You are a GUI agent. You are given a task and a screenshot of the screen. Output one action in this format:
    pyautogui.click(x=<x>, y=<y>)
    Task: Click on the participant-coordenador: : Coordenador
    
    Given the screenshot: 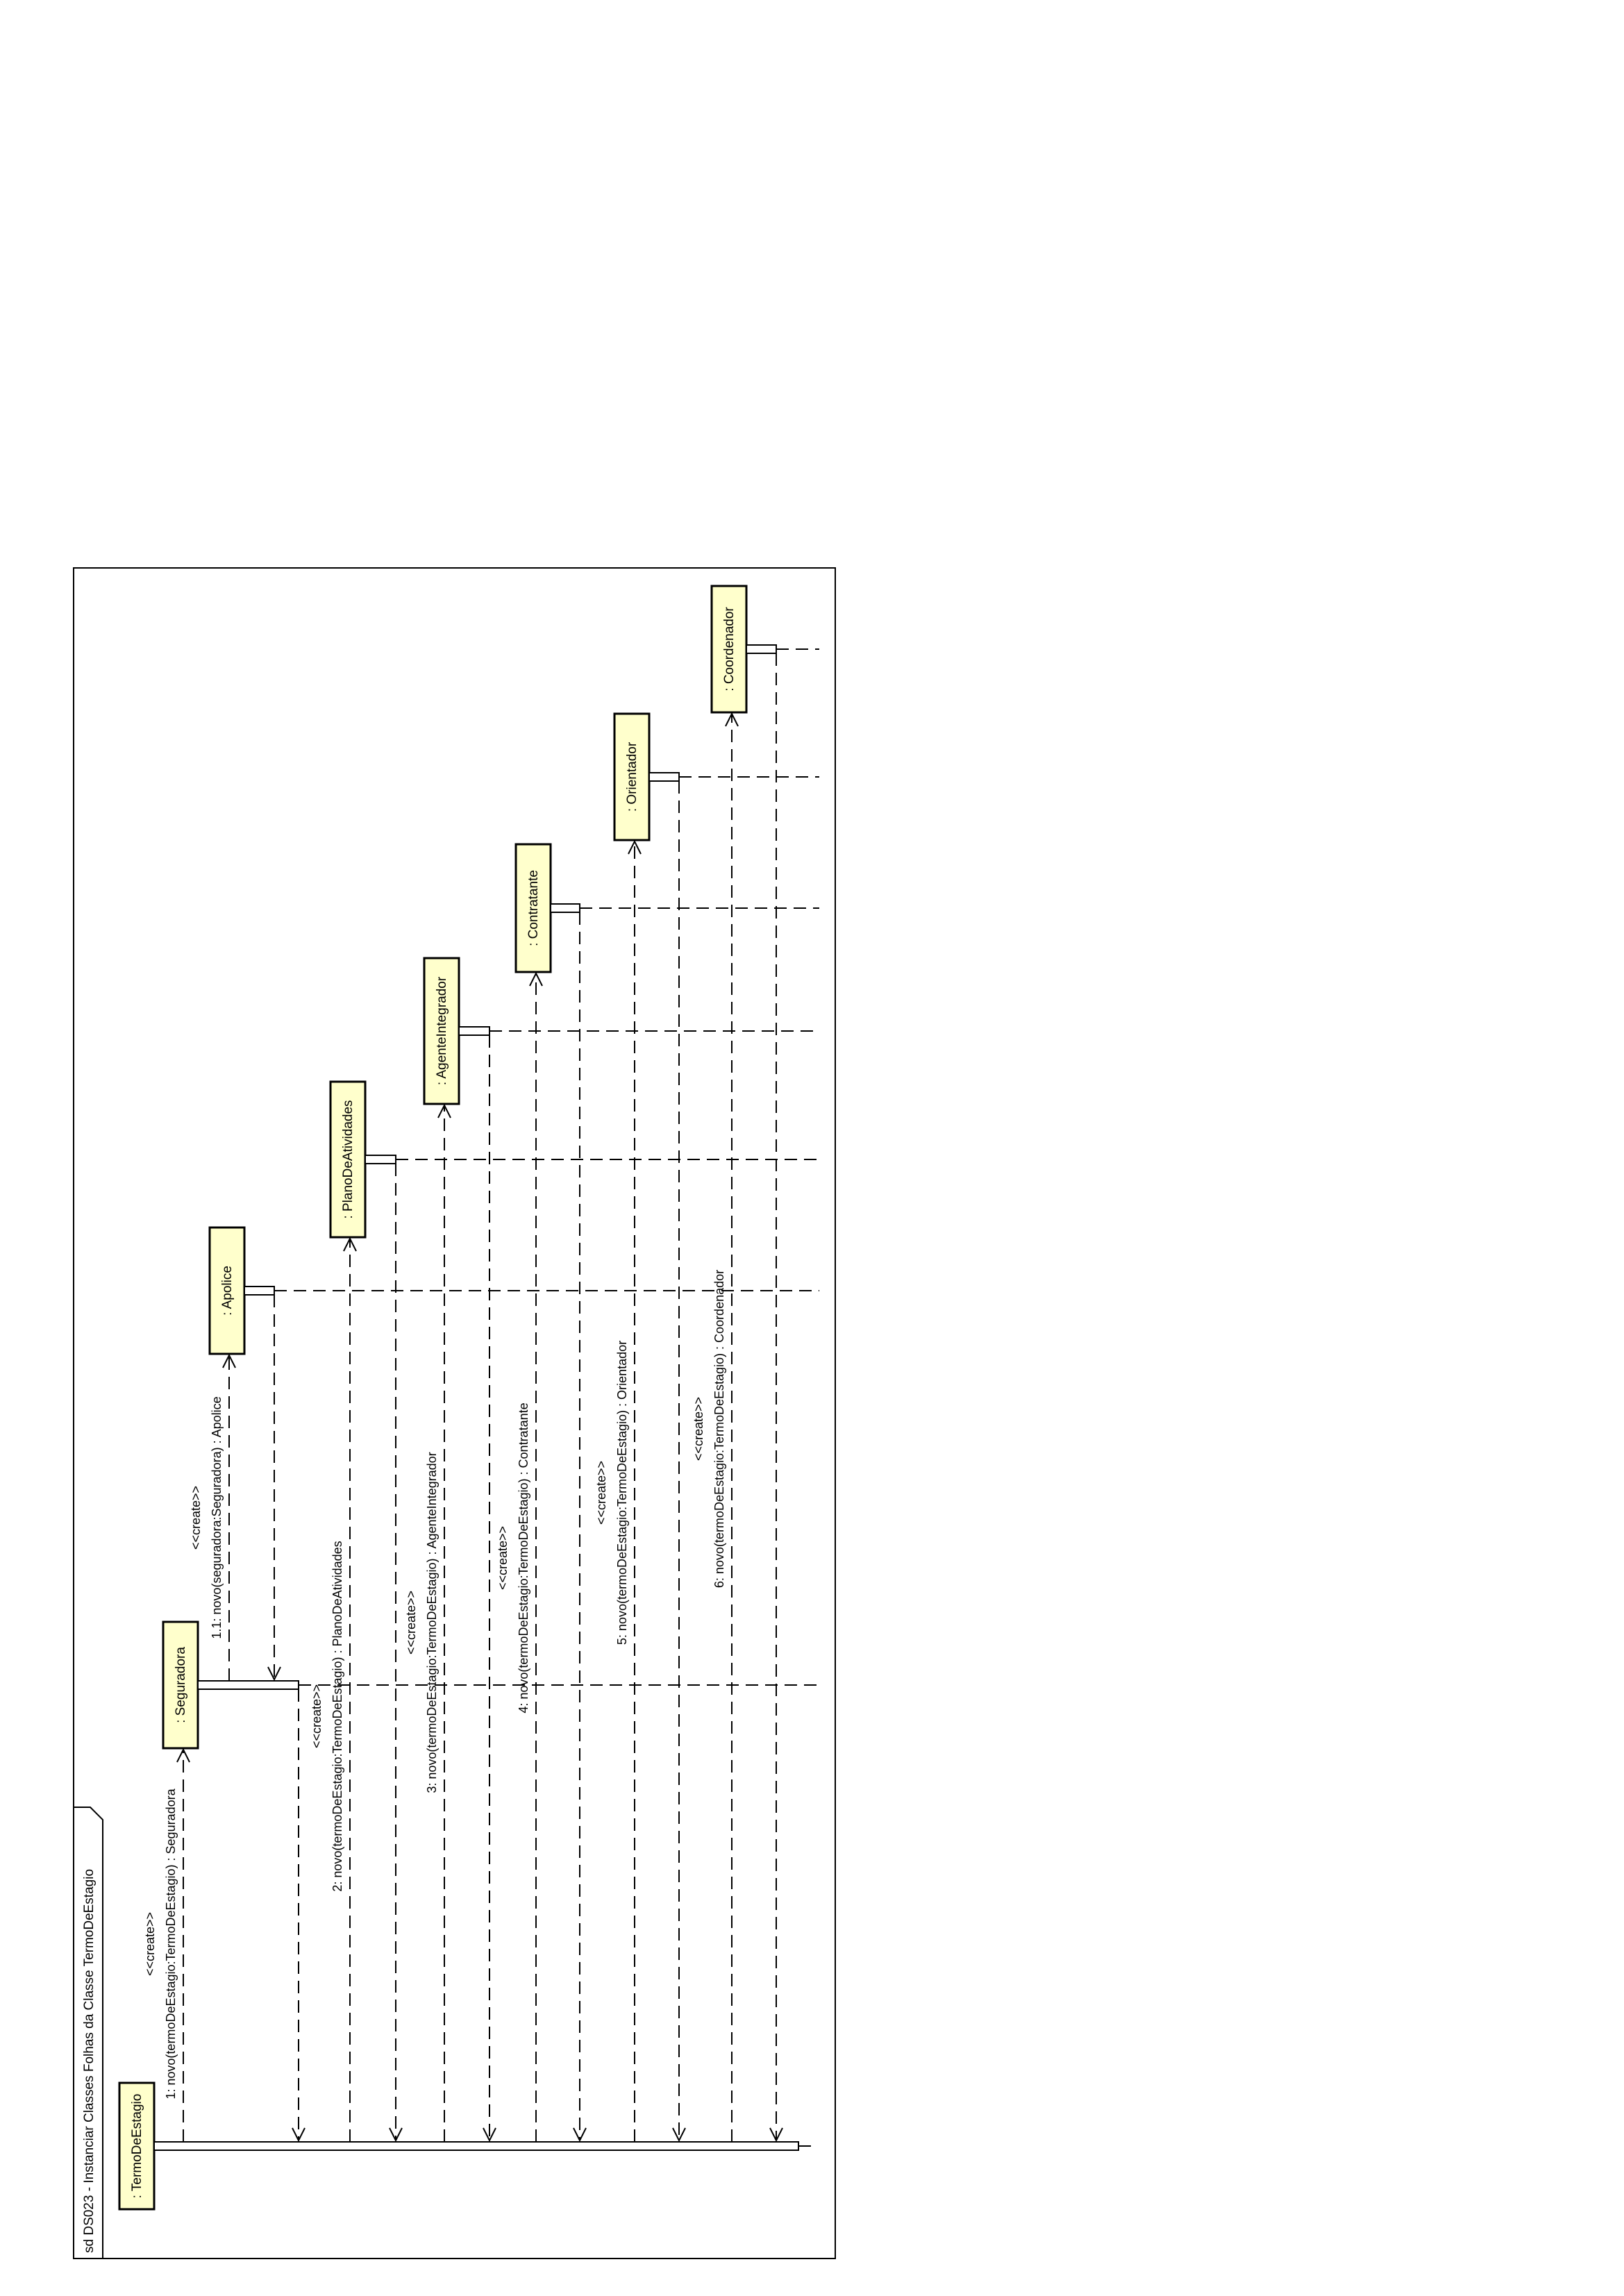 What is the action you would take?
    pyautogui.click(x=729, y=649)
    